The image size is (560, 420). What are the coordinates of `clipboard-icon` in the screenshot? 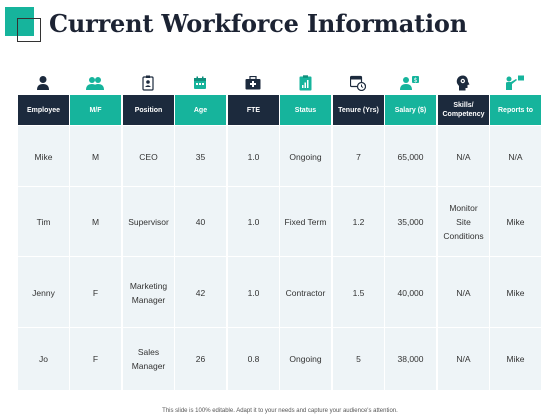 It's located at (305, 83).